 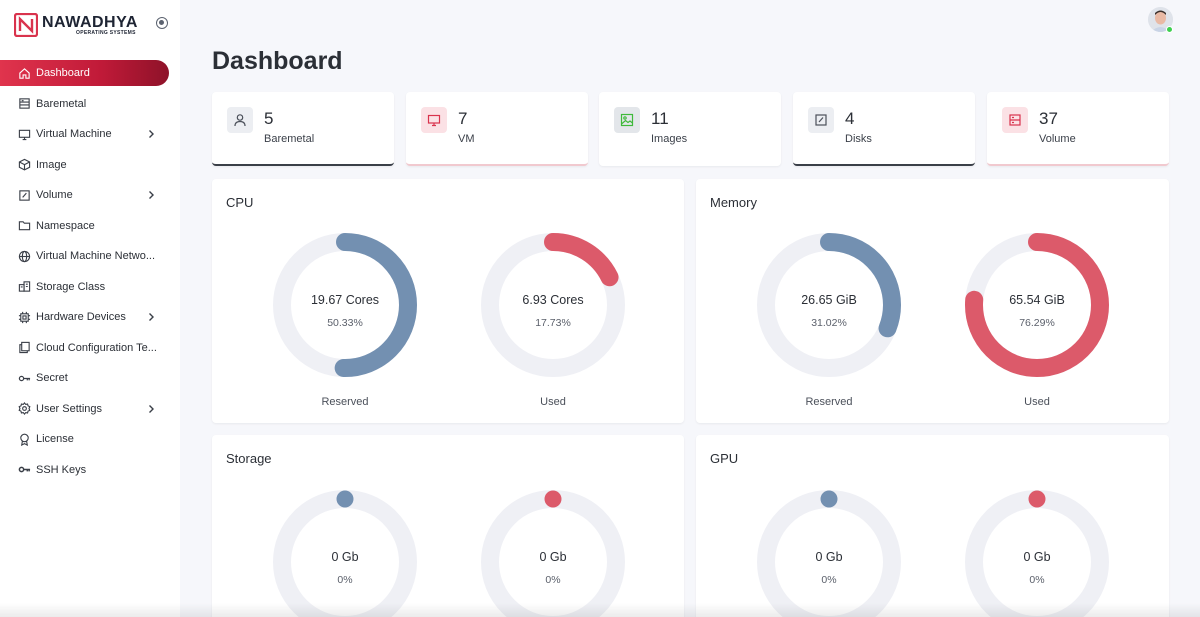 What do you see at coordinates (81, 317) in the screenshot?
I see `sidebar-item-label: Hardware Devices` at bounding box center [81, 317].